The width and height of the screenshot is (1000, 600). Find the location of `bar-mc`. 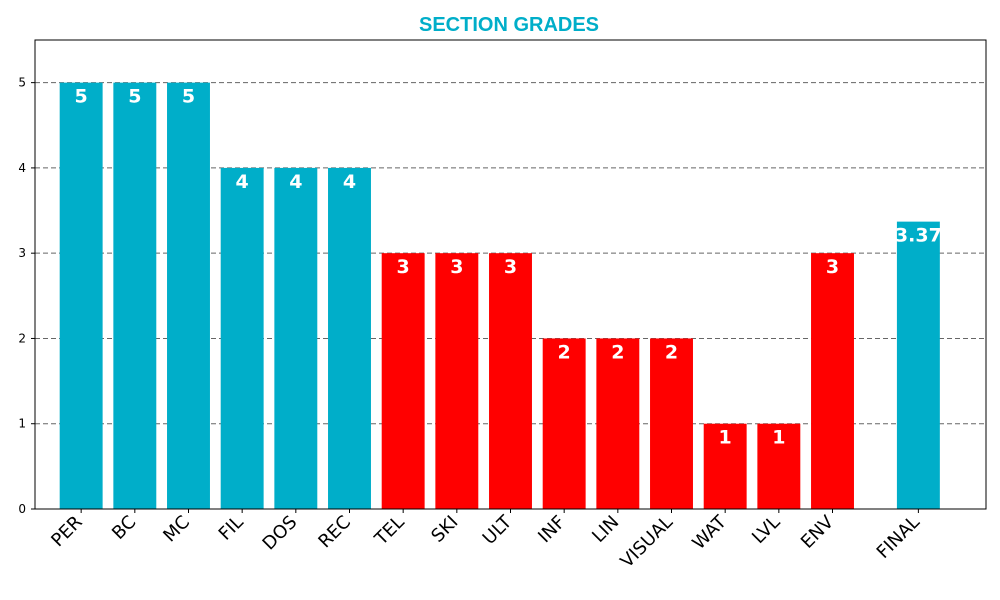

bar-mc is located at coordinates (188, 296).